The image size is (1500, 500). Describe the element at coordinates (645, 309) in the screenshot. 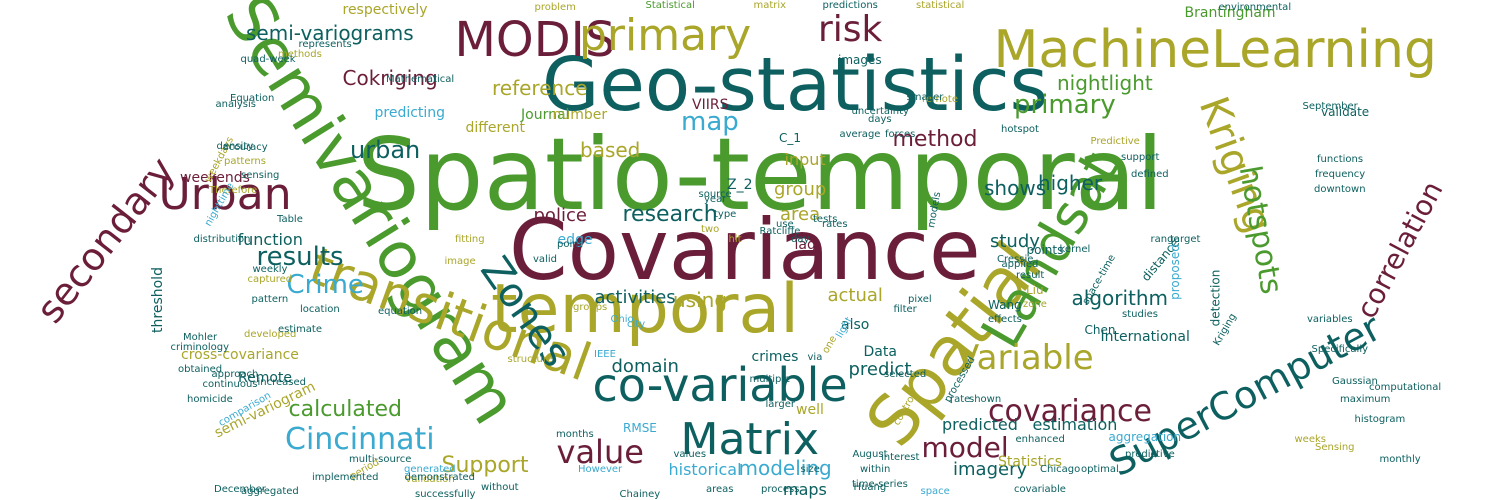

I see `word-cloud-word: temporal` at that location.